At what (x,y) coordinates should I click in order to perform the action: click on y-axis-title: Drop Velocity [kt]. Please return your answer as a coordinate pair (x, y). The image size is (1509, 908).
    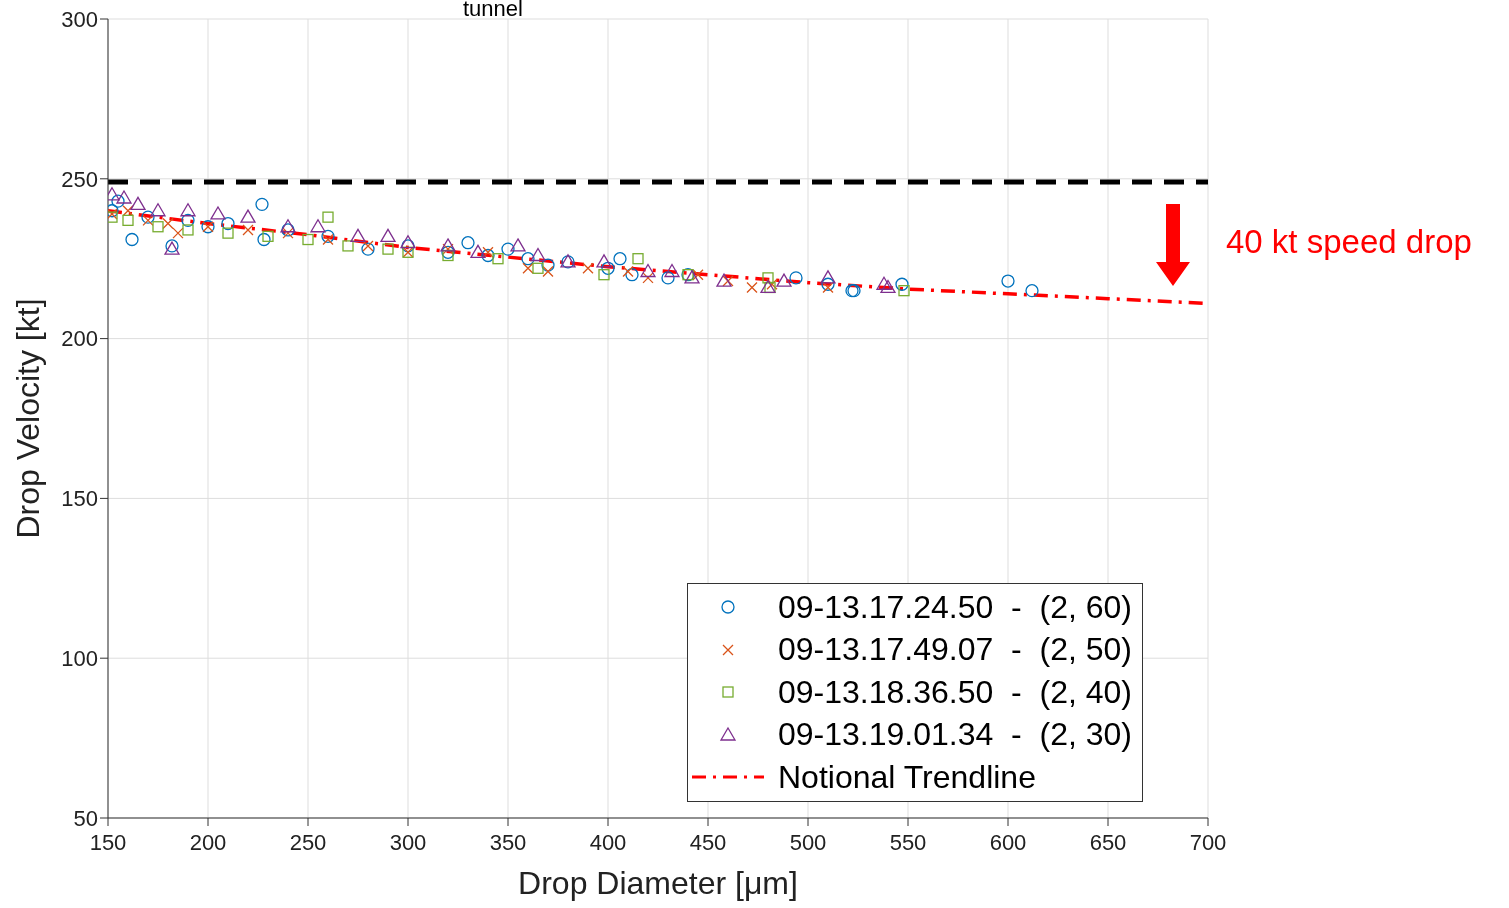
    Looking at the image, I should click on (28, 418).